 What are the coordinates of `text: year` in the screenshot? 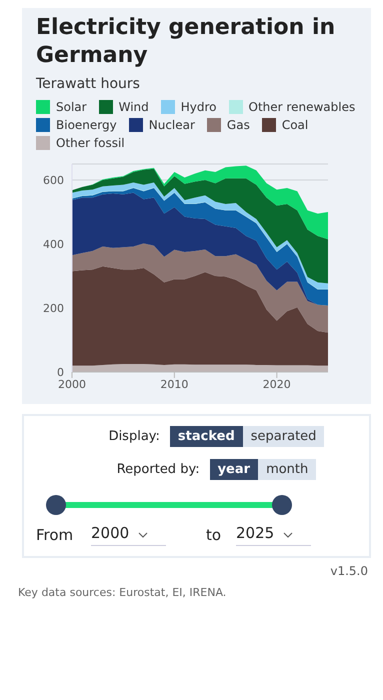 It's located at (234, 469).